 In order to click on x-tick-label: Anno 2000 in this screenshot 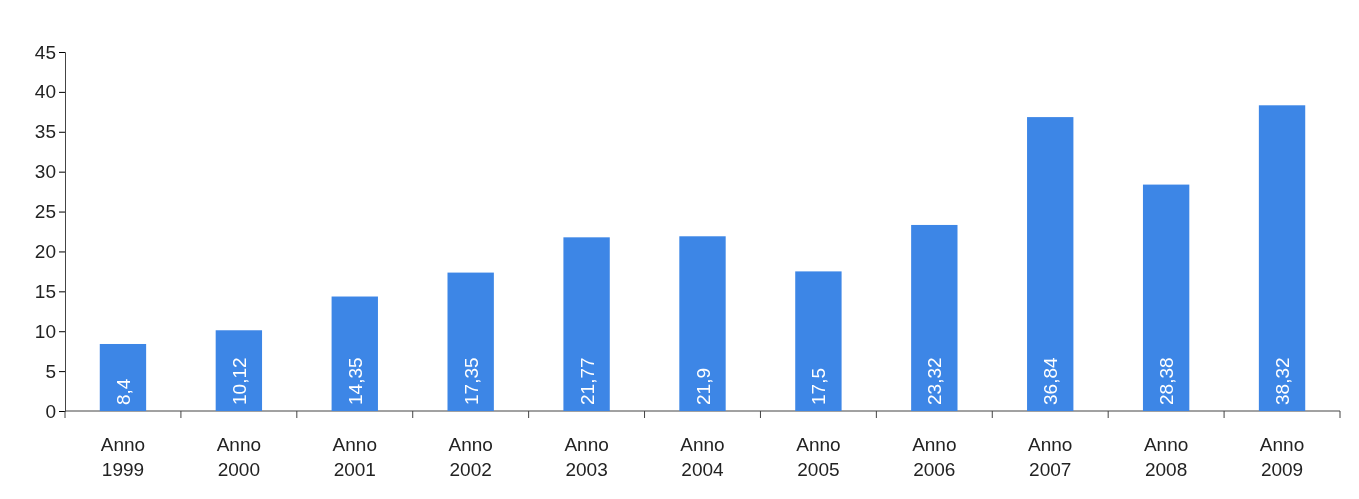, I will do `click(239, 457)`.